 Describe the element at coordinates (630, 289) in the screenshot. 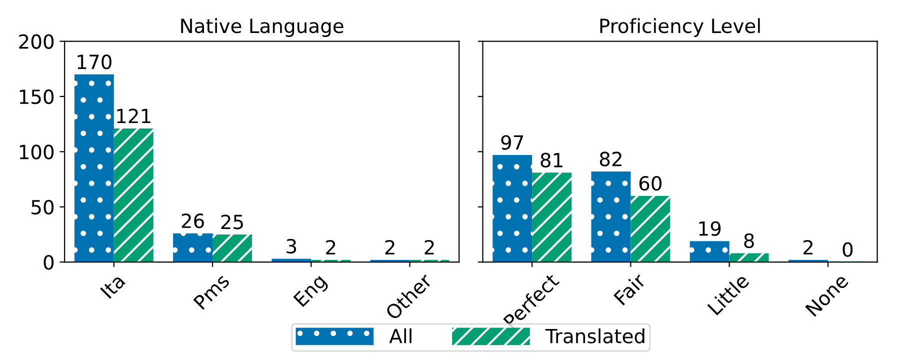

I see `x-tick-label: Fair` at that location.